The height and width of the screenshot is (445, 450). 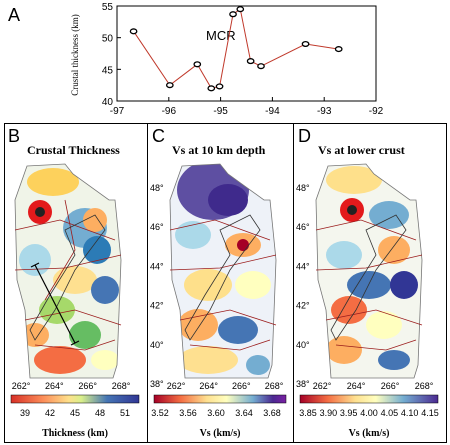 What do you see at coordinates (410, 413) in the screenshot?
I see `colorbar-tick-label: 4.10` at bounding box center [410, 413].